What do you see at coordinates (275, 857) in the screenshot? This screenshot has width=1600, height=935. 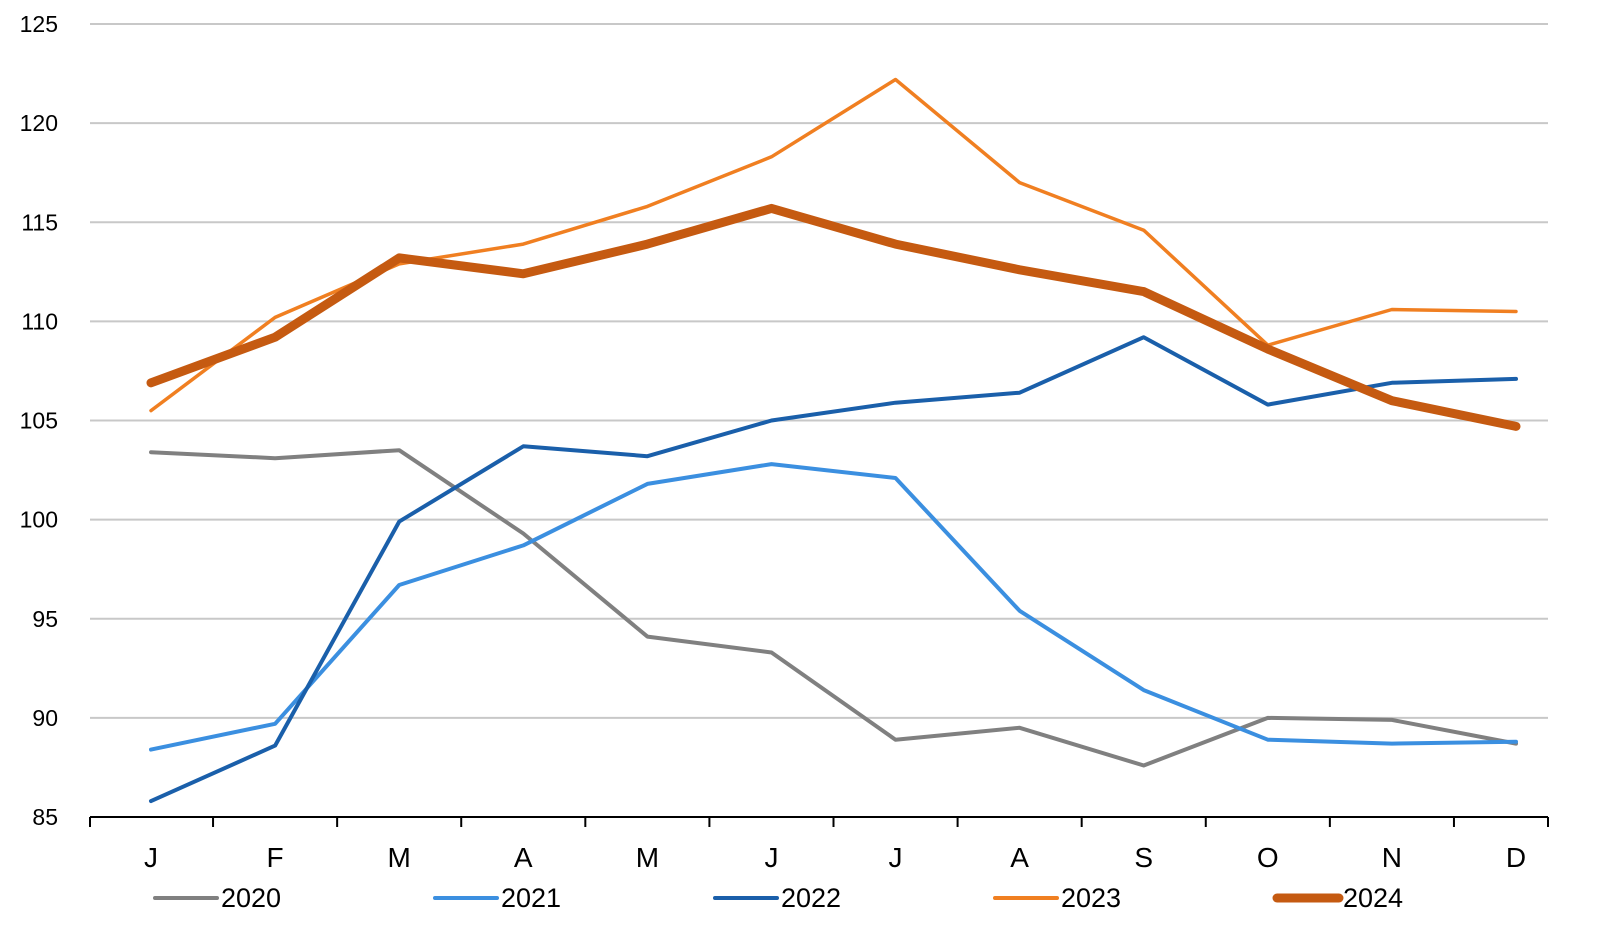 I see `x-tick-label: F` at bounding box center [275, 857].